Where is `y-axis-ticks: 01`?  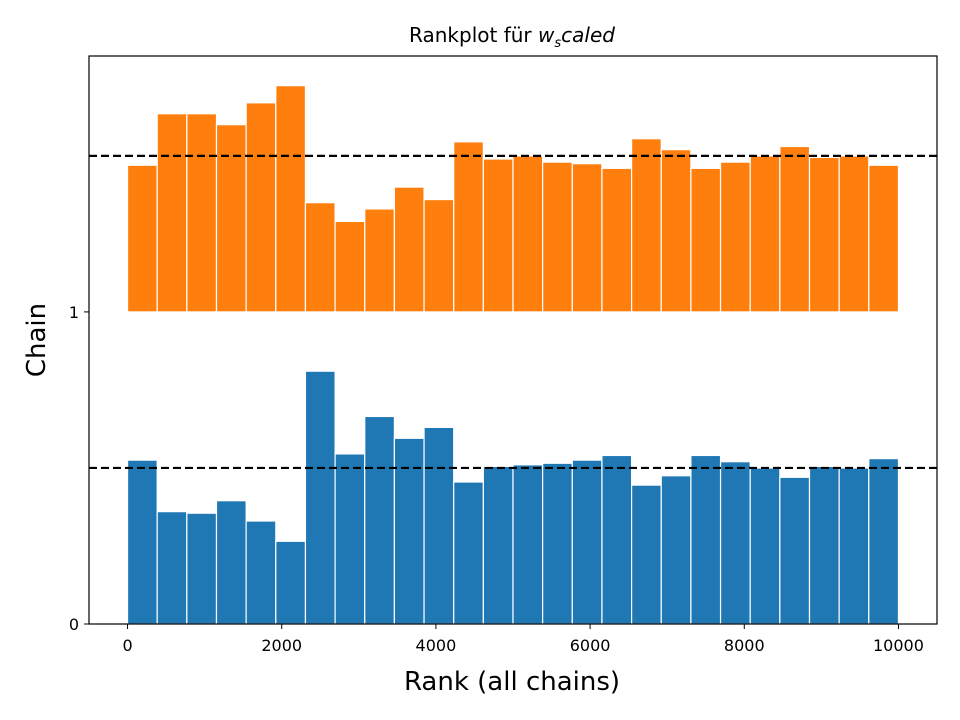 y-axis-ticks: 01 is located at coordinates (79, 468).